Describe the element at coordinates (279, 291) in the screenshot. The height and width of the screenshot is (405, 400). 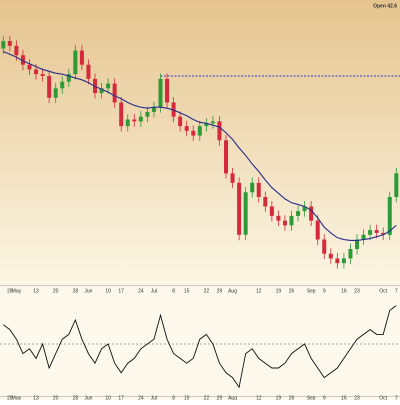
I see `x-tick-label: 19` at that location.